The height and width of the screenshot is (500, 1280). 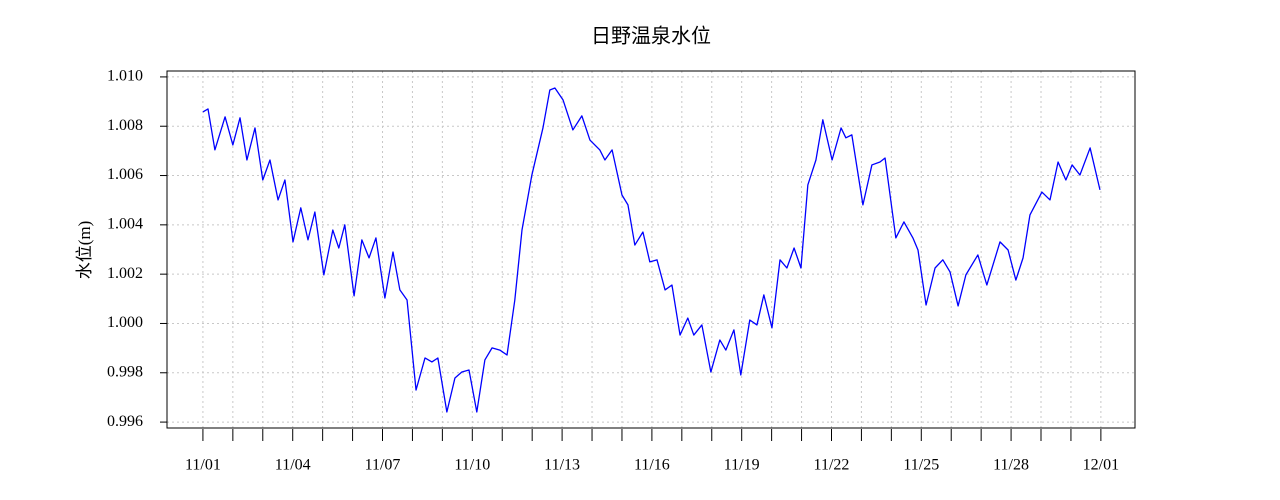 What do you see at coordinates (1101, 465) in the screenshot?
I see `x-tick-label: 12/01` at bounding box center [1101, 465].